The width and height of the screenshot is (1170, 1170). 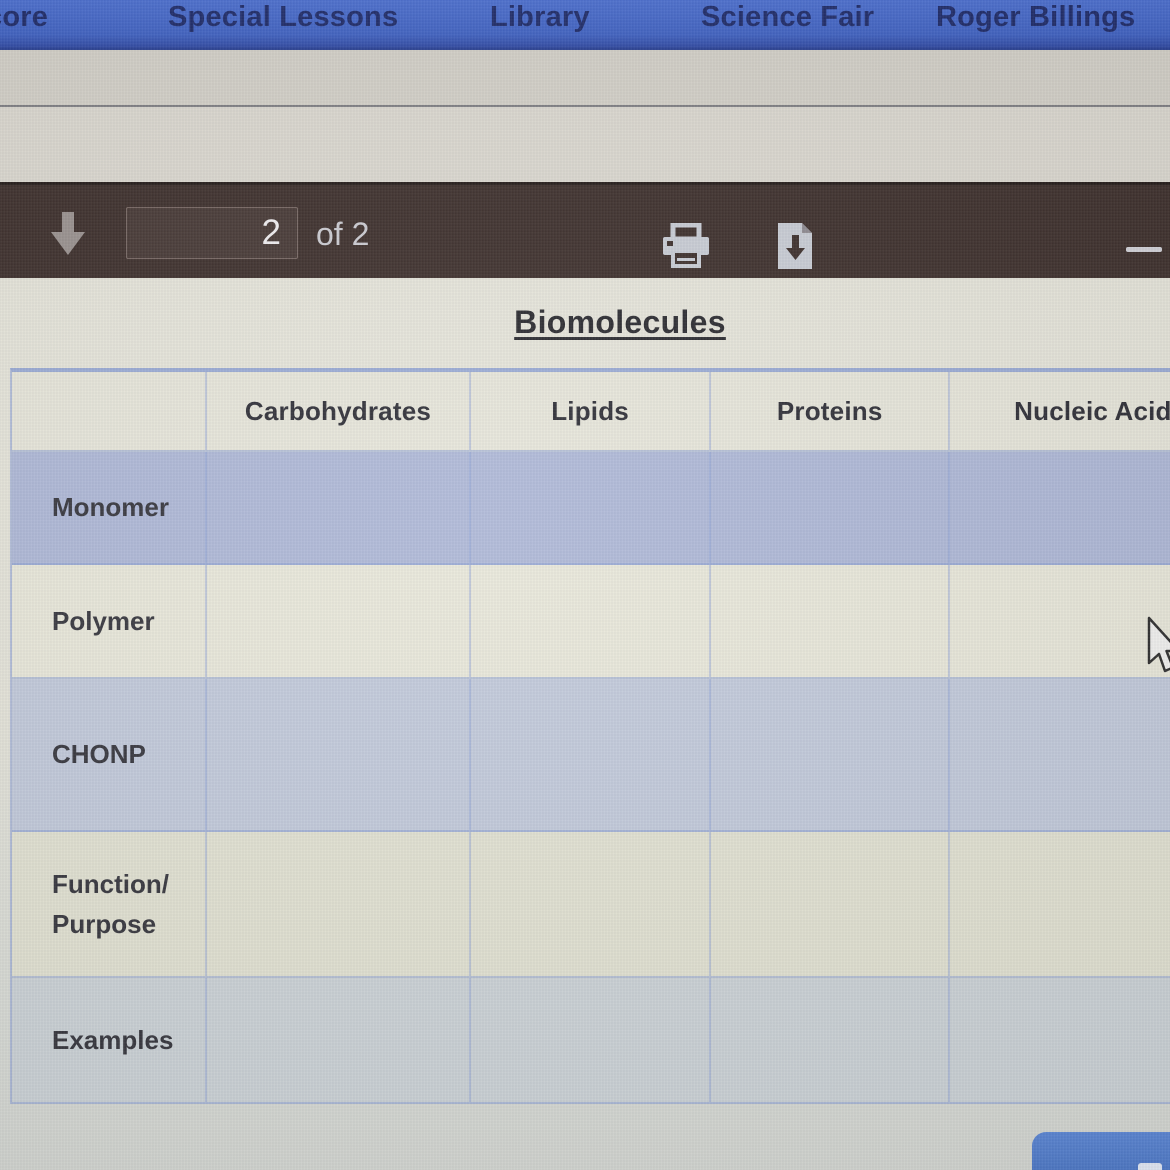 I want to click on document-title: Biomolecules, so click(x=620, y=322).